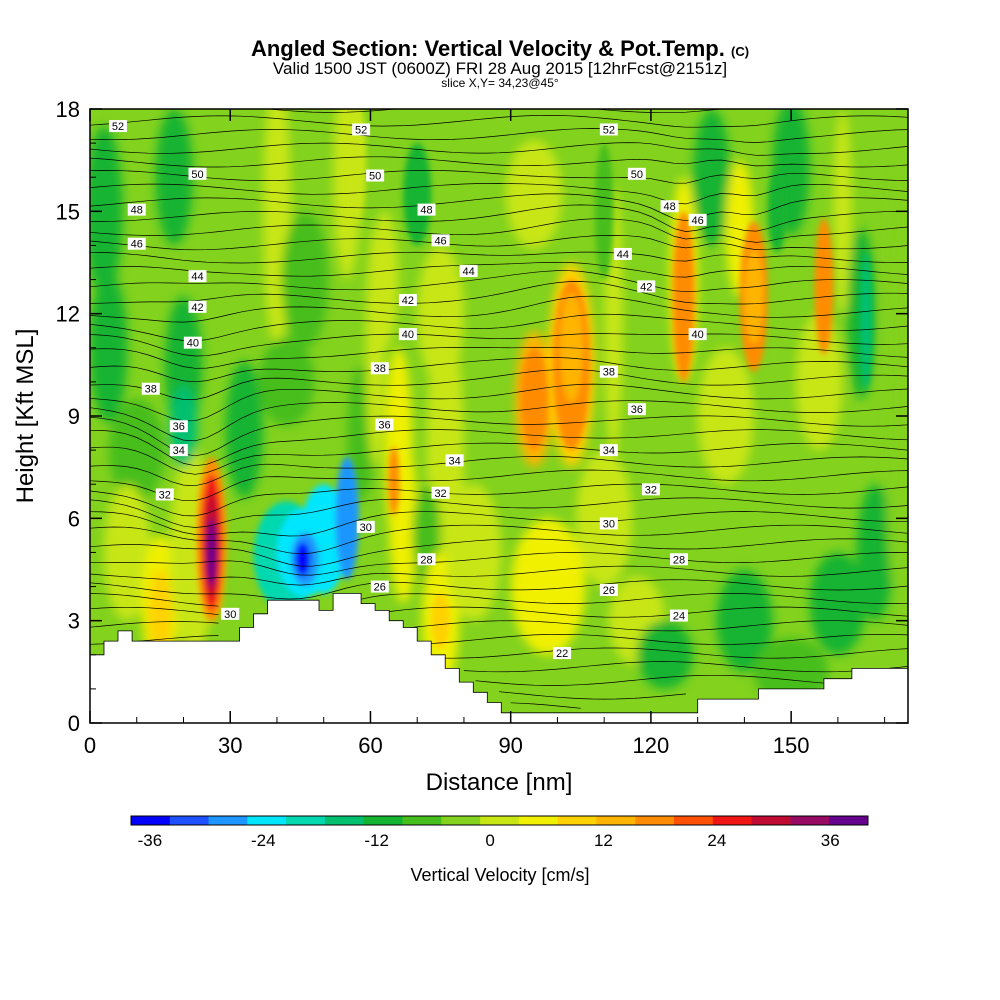 This screenshot has height=1000, width=1000. Describe the element at coordinates (679, 617) in the screenshot. I see `svg-text: 24` at that location.